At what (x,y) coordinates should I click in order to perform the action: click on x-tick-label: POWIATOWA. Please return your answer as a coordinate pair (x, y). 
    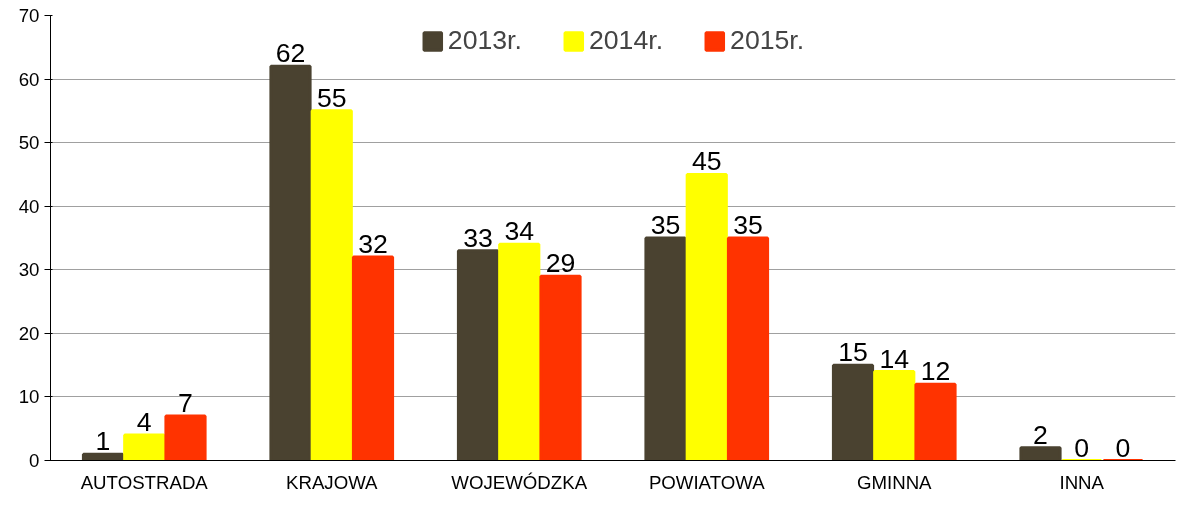
    Looking at the image, I should click on (707, 482).